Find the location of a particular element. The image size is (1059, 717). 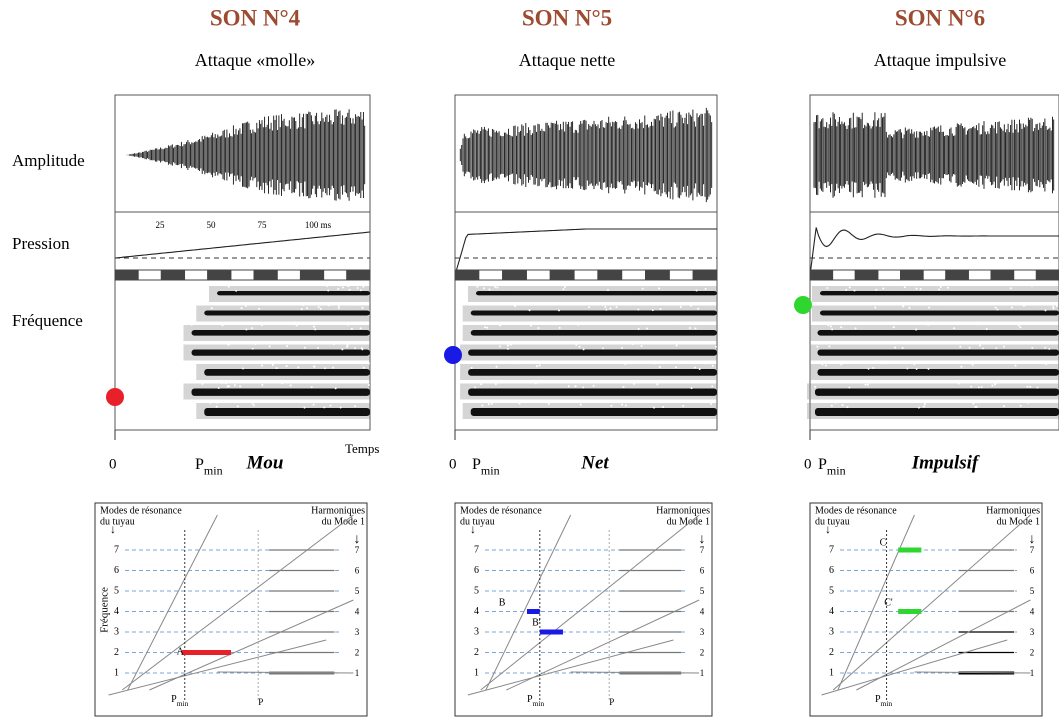

pmin-label: Pmin is located at coordinates (832, 466).